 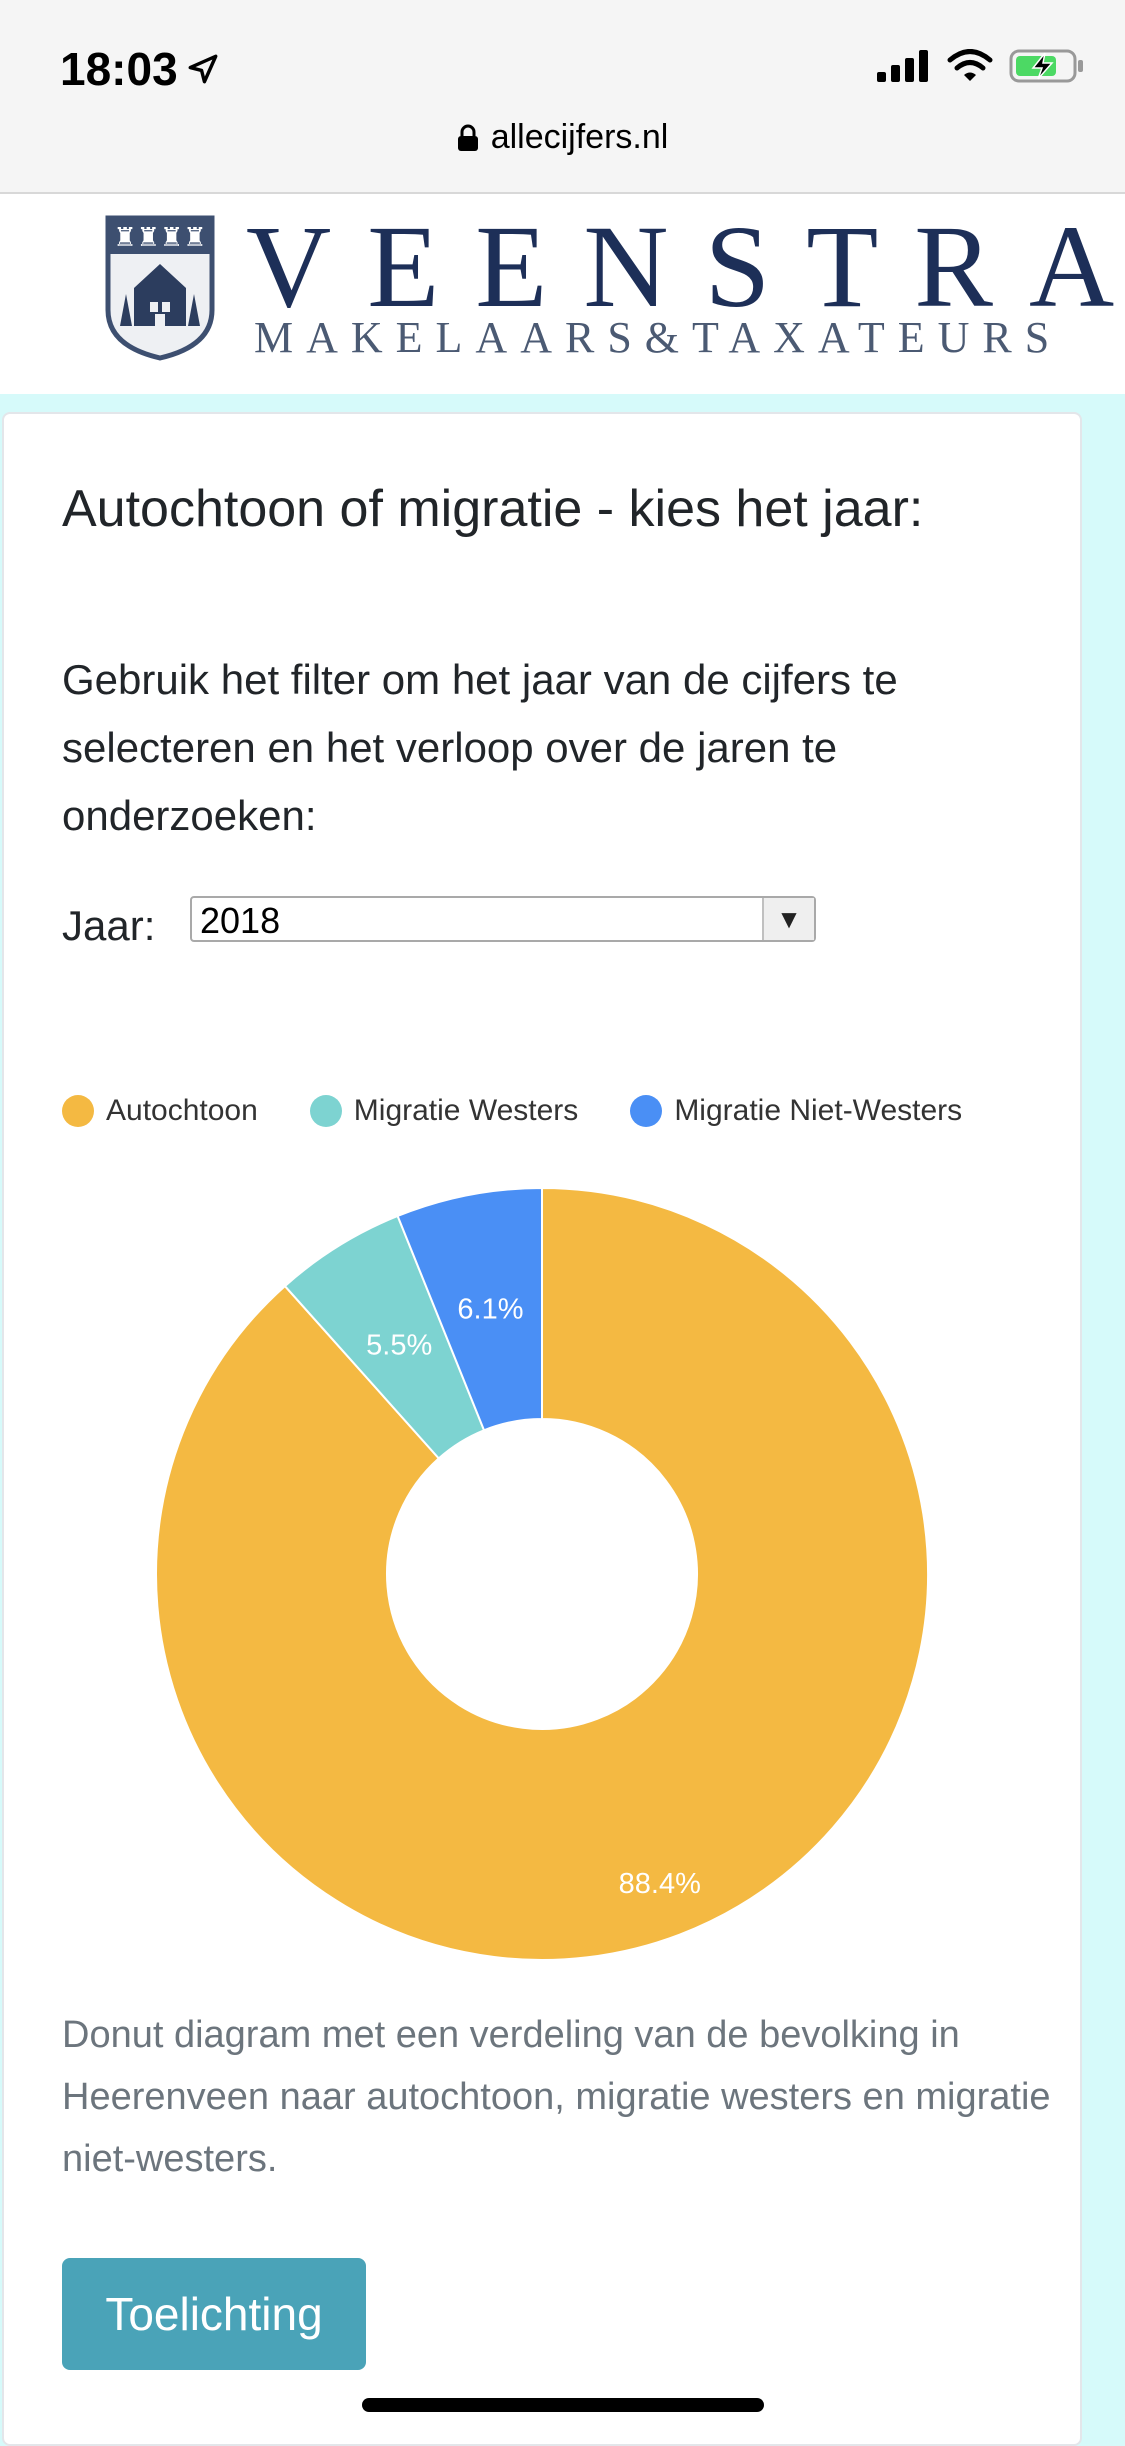 What do you see at coordinates (399, 1345) in the screenshot?
I see `slice-value-label: 5.5%` at bounding box center [399, 1345].